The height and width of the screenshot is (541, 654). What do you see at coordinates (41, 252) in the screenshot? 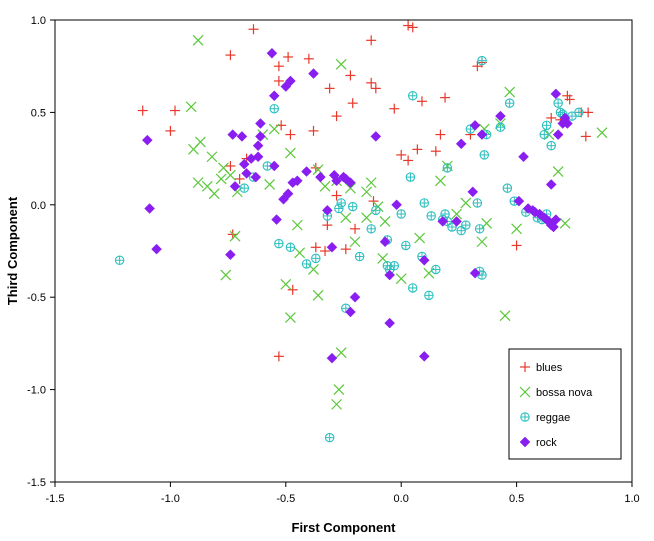
I see `y-axis: -1.5 -1.0 -0.5 0.0 0.5 1.0` at bounding box center [41, 252].